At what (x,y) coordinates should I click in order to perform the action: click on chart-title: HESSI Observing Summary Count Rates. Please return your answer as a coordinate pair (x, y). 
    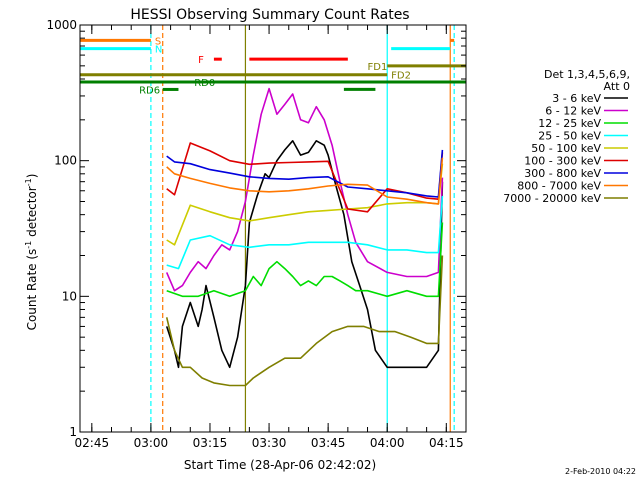
    Looking at the image, I should click on (269, 15).